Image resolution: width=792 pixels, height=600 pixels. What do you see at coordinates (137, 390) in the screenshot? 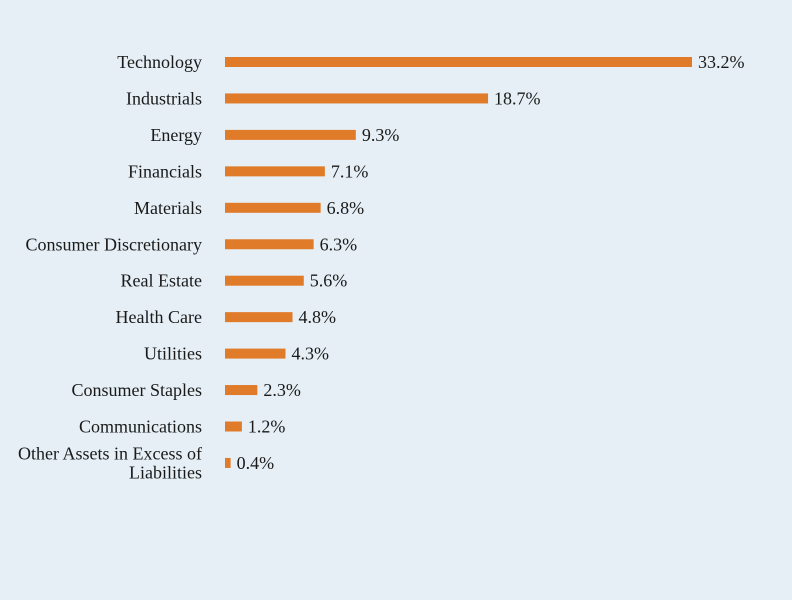
I see `category-label: Consumer Staples` at bounding box center [137, 390].